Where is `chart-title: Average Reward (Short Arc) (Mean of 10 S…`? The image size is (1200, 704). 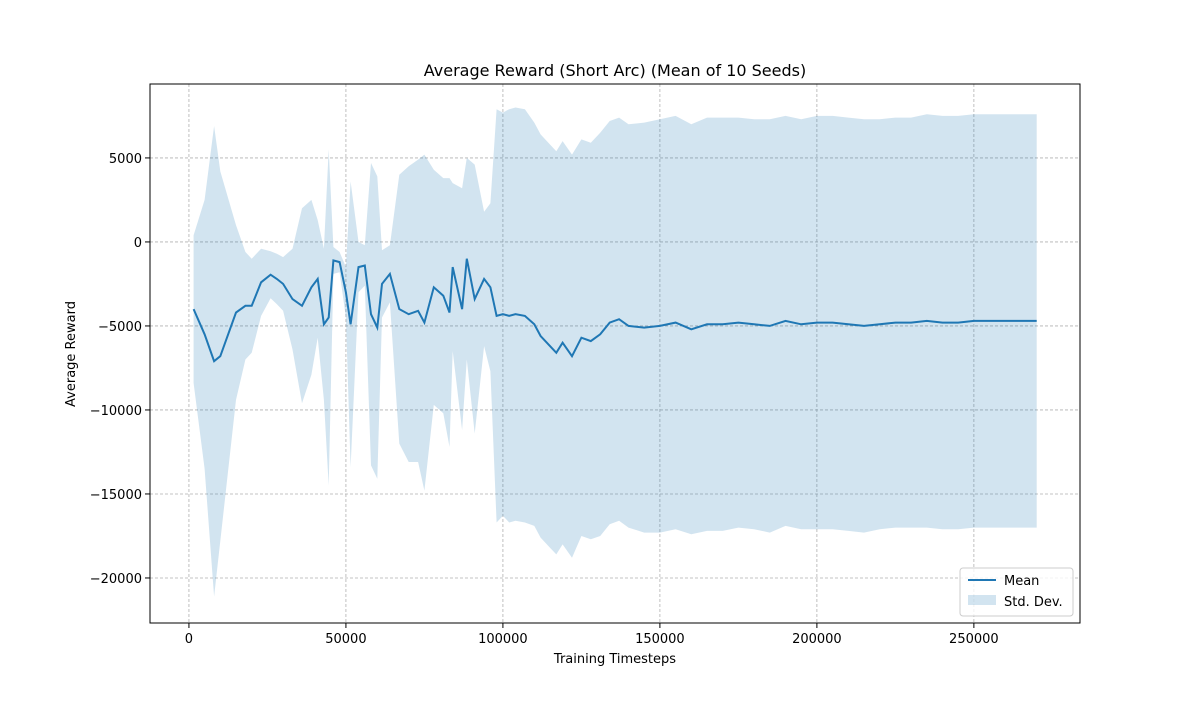
chart-title: Average Reward (Short Arc) (Mean of 10 S… is located at coordinates (615, 70).